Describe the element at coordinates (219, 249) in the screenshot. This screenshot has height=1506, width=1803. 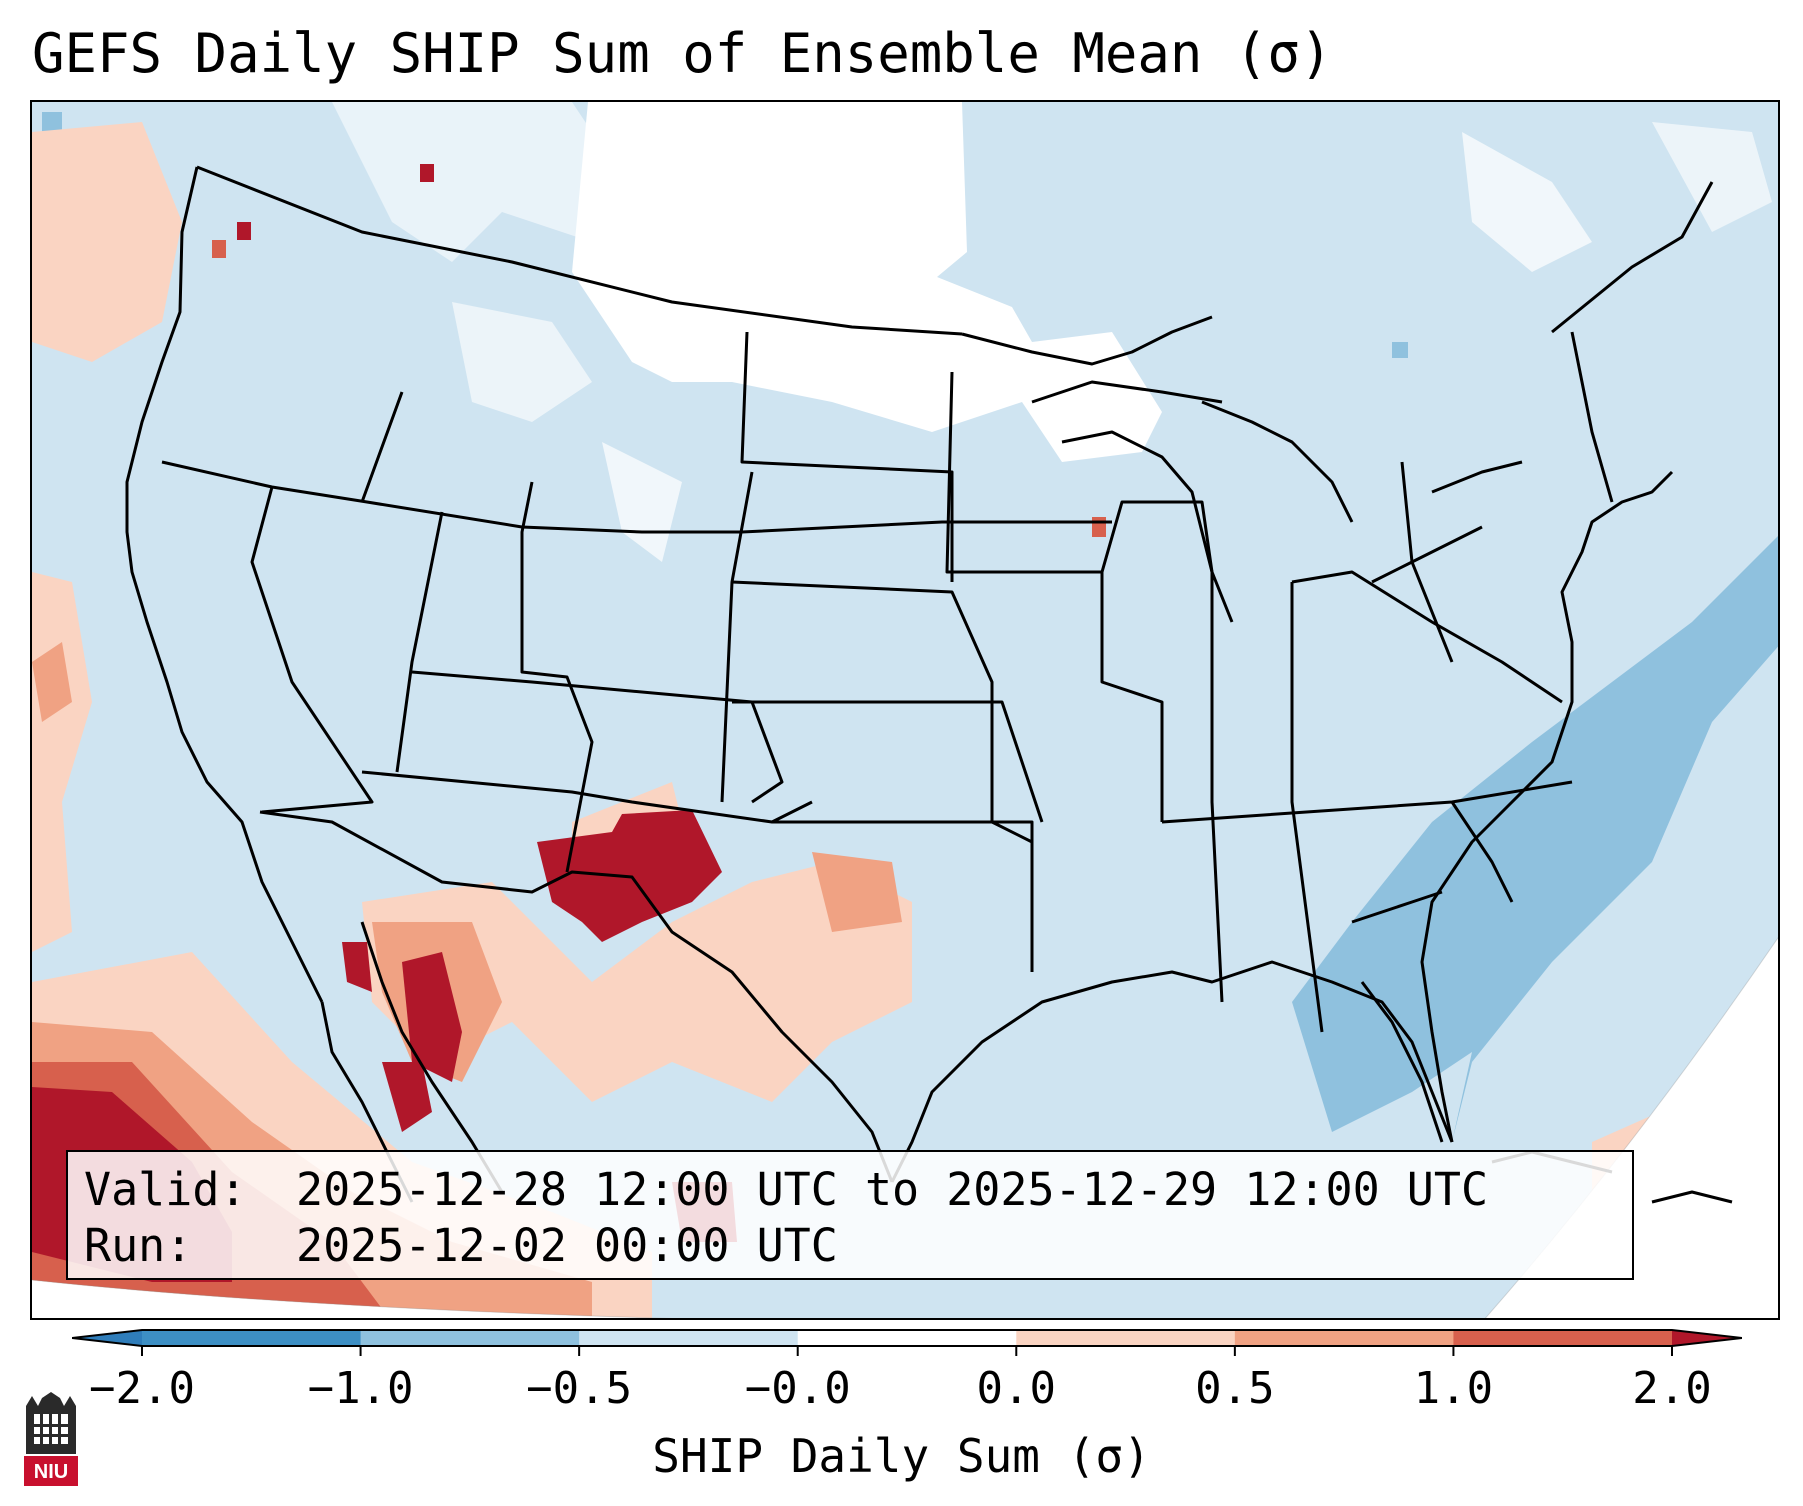
I see `pos-high-patch-washington` at that location.